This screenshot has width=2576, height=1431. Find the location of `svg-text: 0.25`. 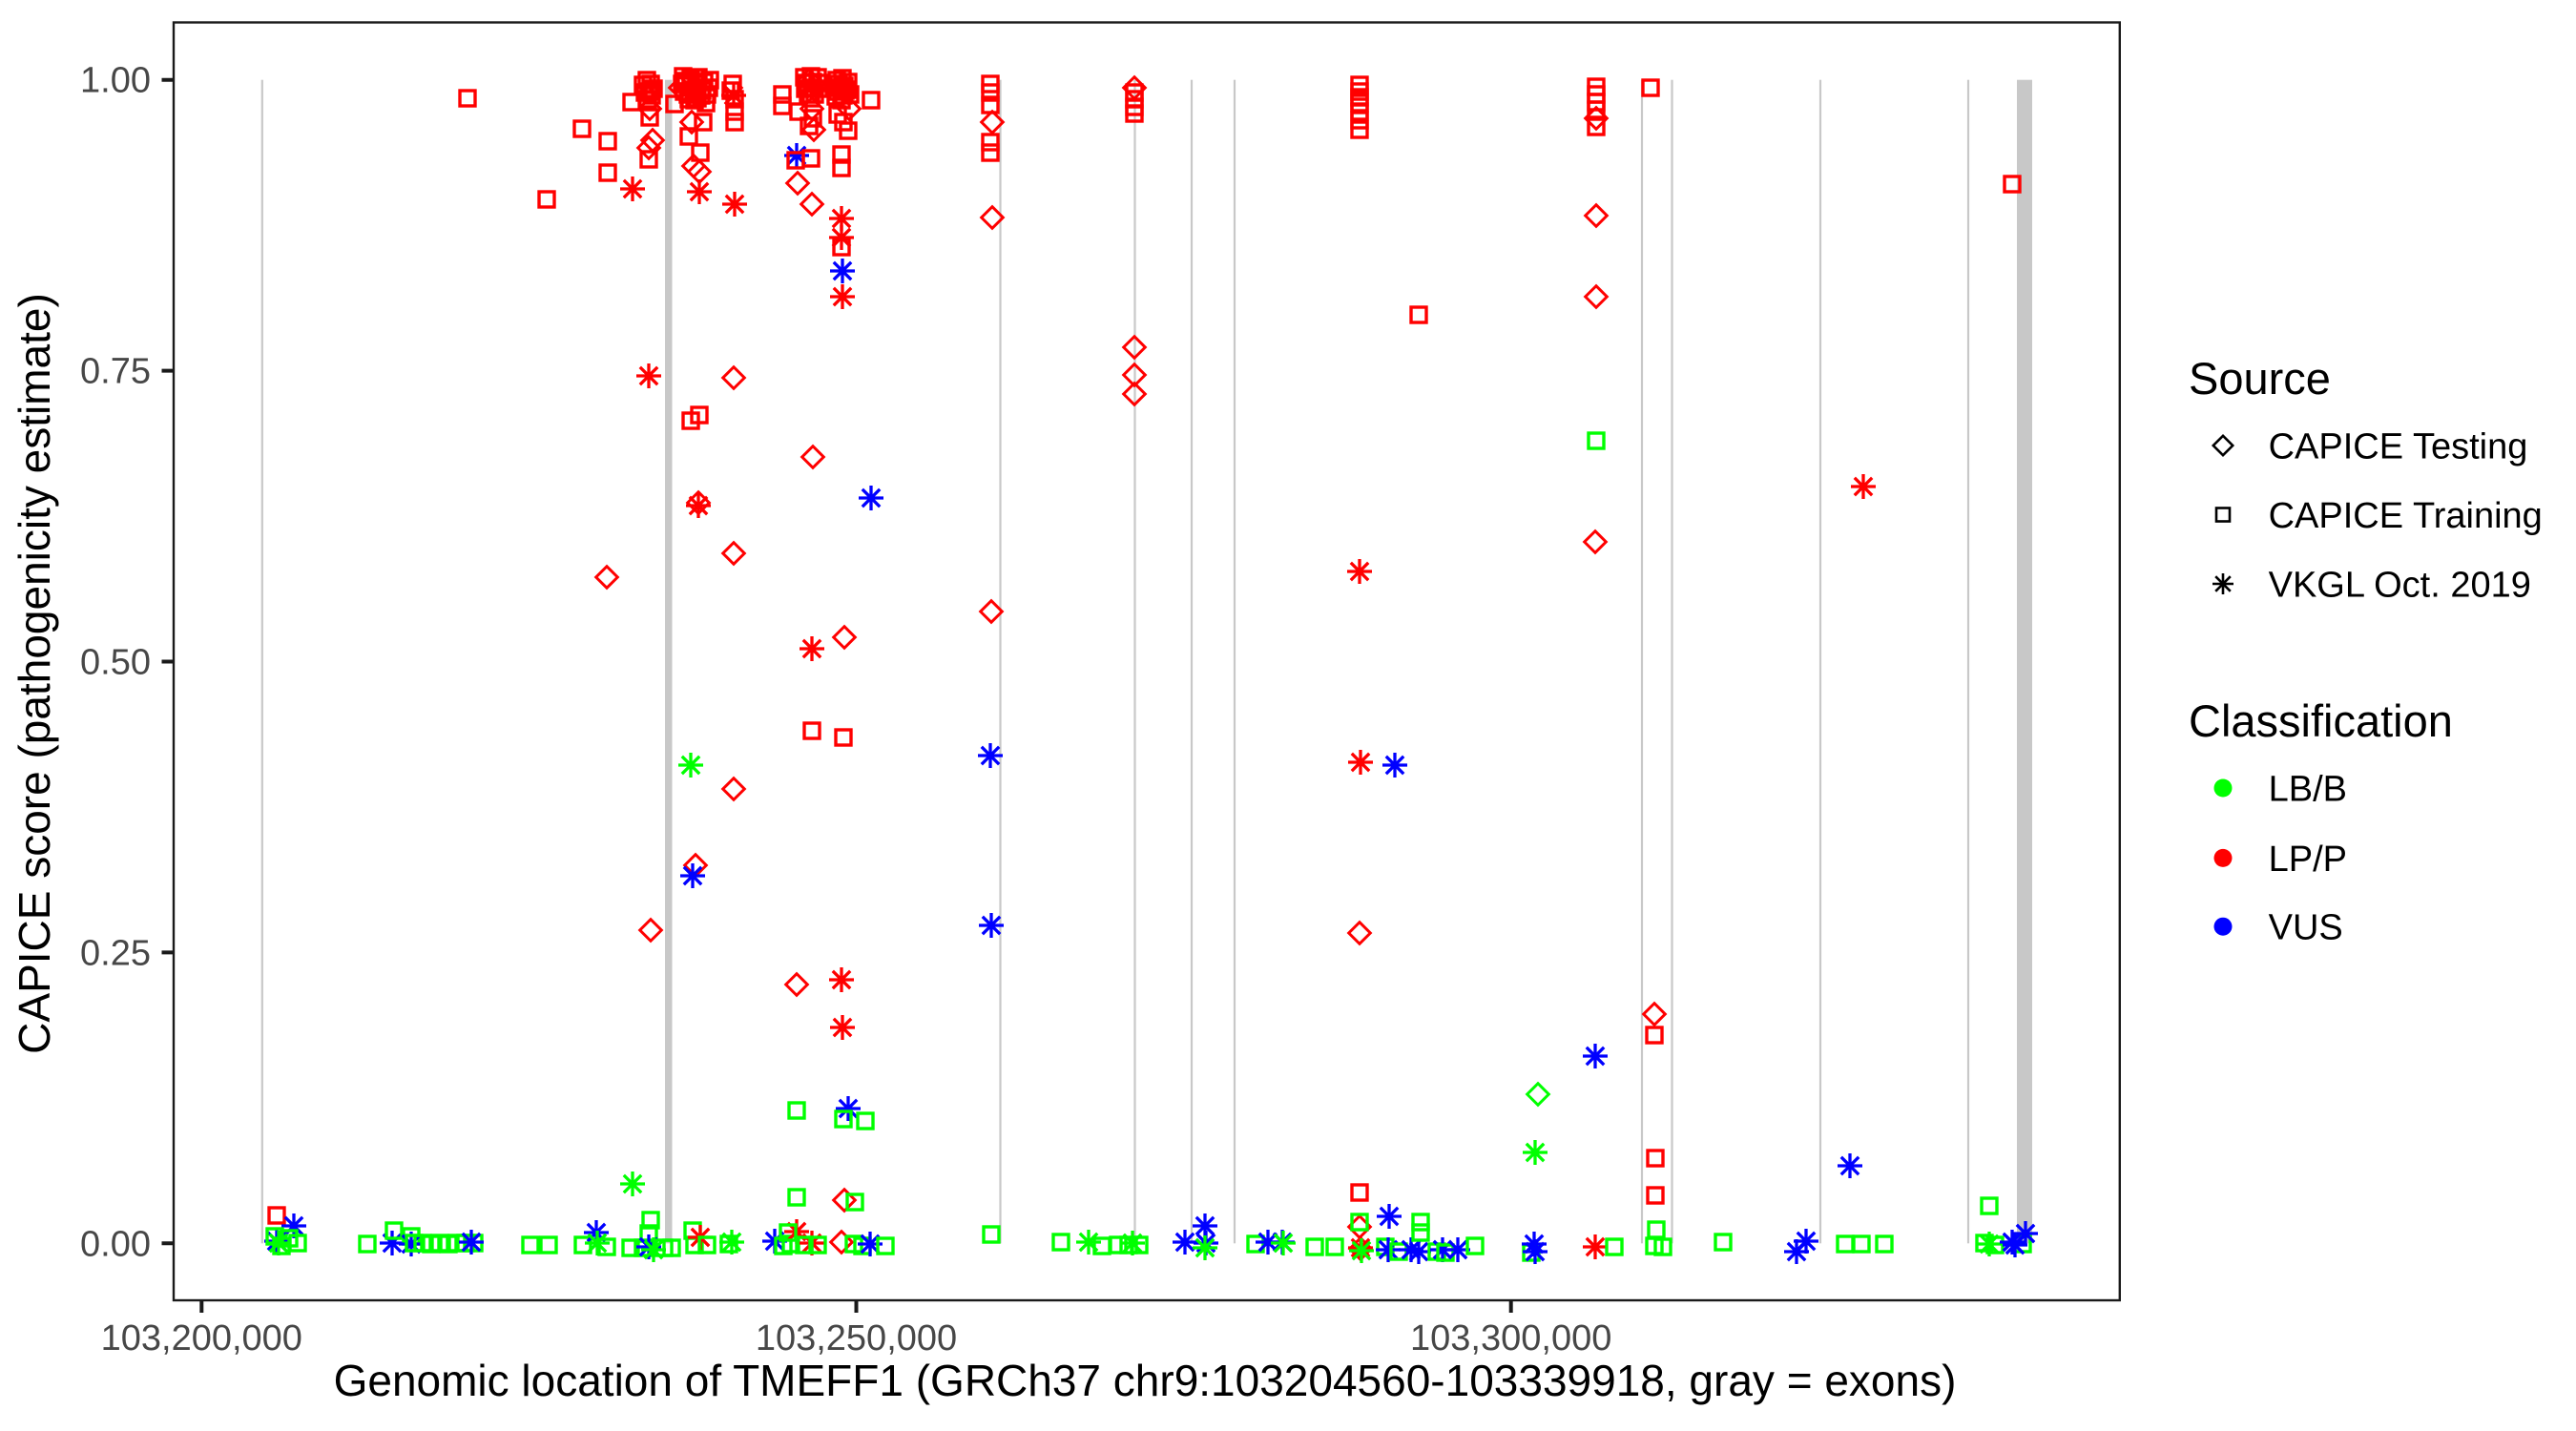

svg-text: 0.25 is located at coordinates (115, 953).